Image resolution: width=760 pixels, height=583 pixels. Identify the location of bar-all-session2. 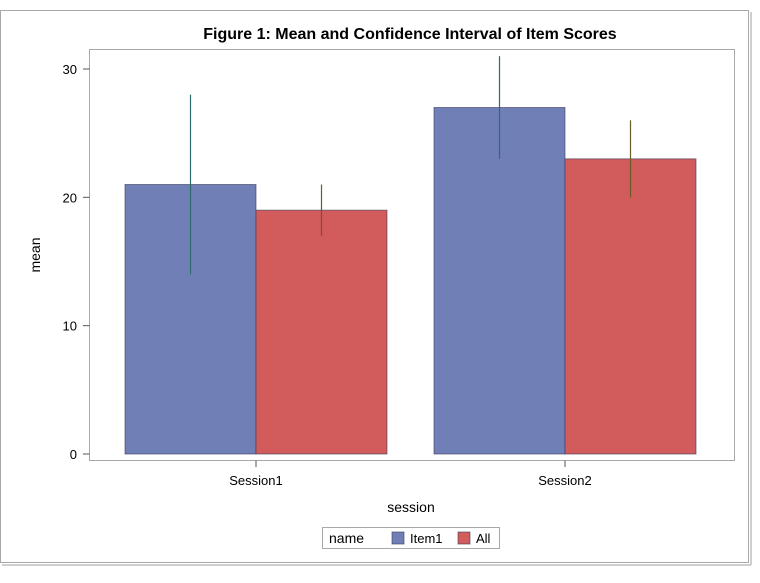
(630, 306).